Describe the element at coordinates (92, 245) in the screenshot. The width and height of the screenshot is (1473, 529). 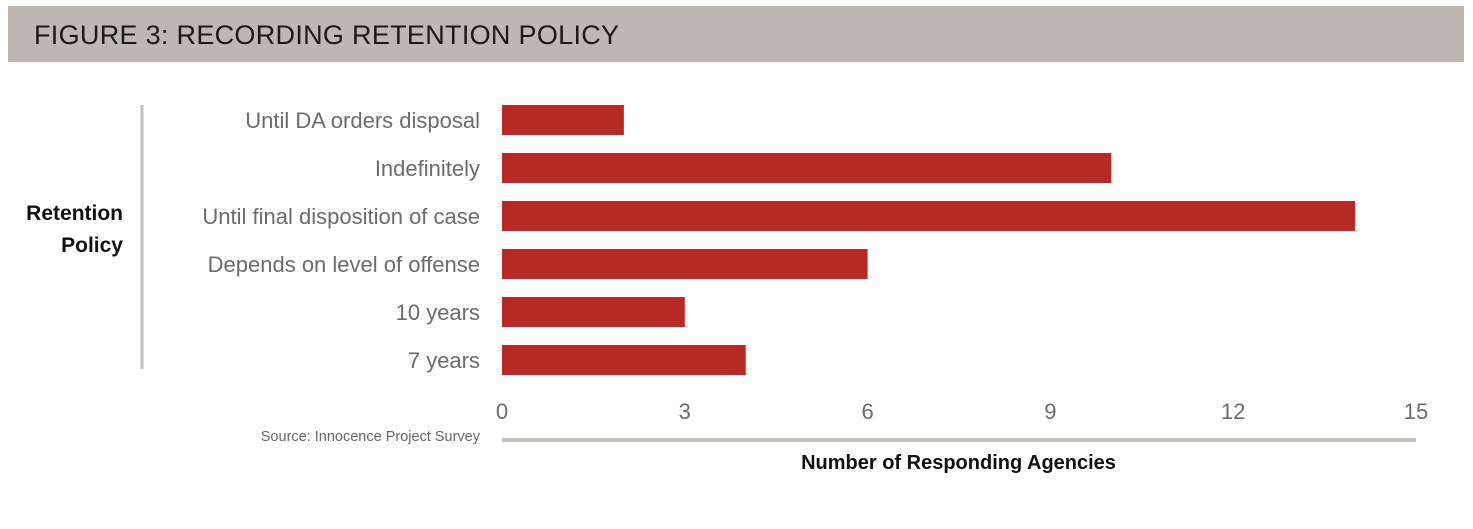
I see `y-axis-title-line-2: Policy` at that location.